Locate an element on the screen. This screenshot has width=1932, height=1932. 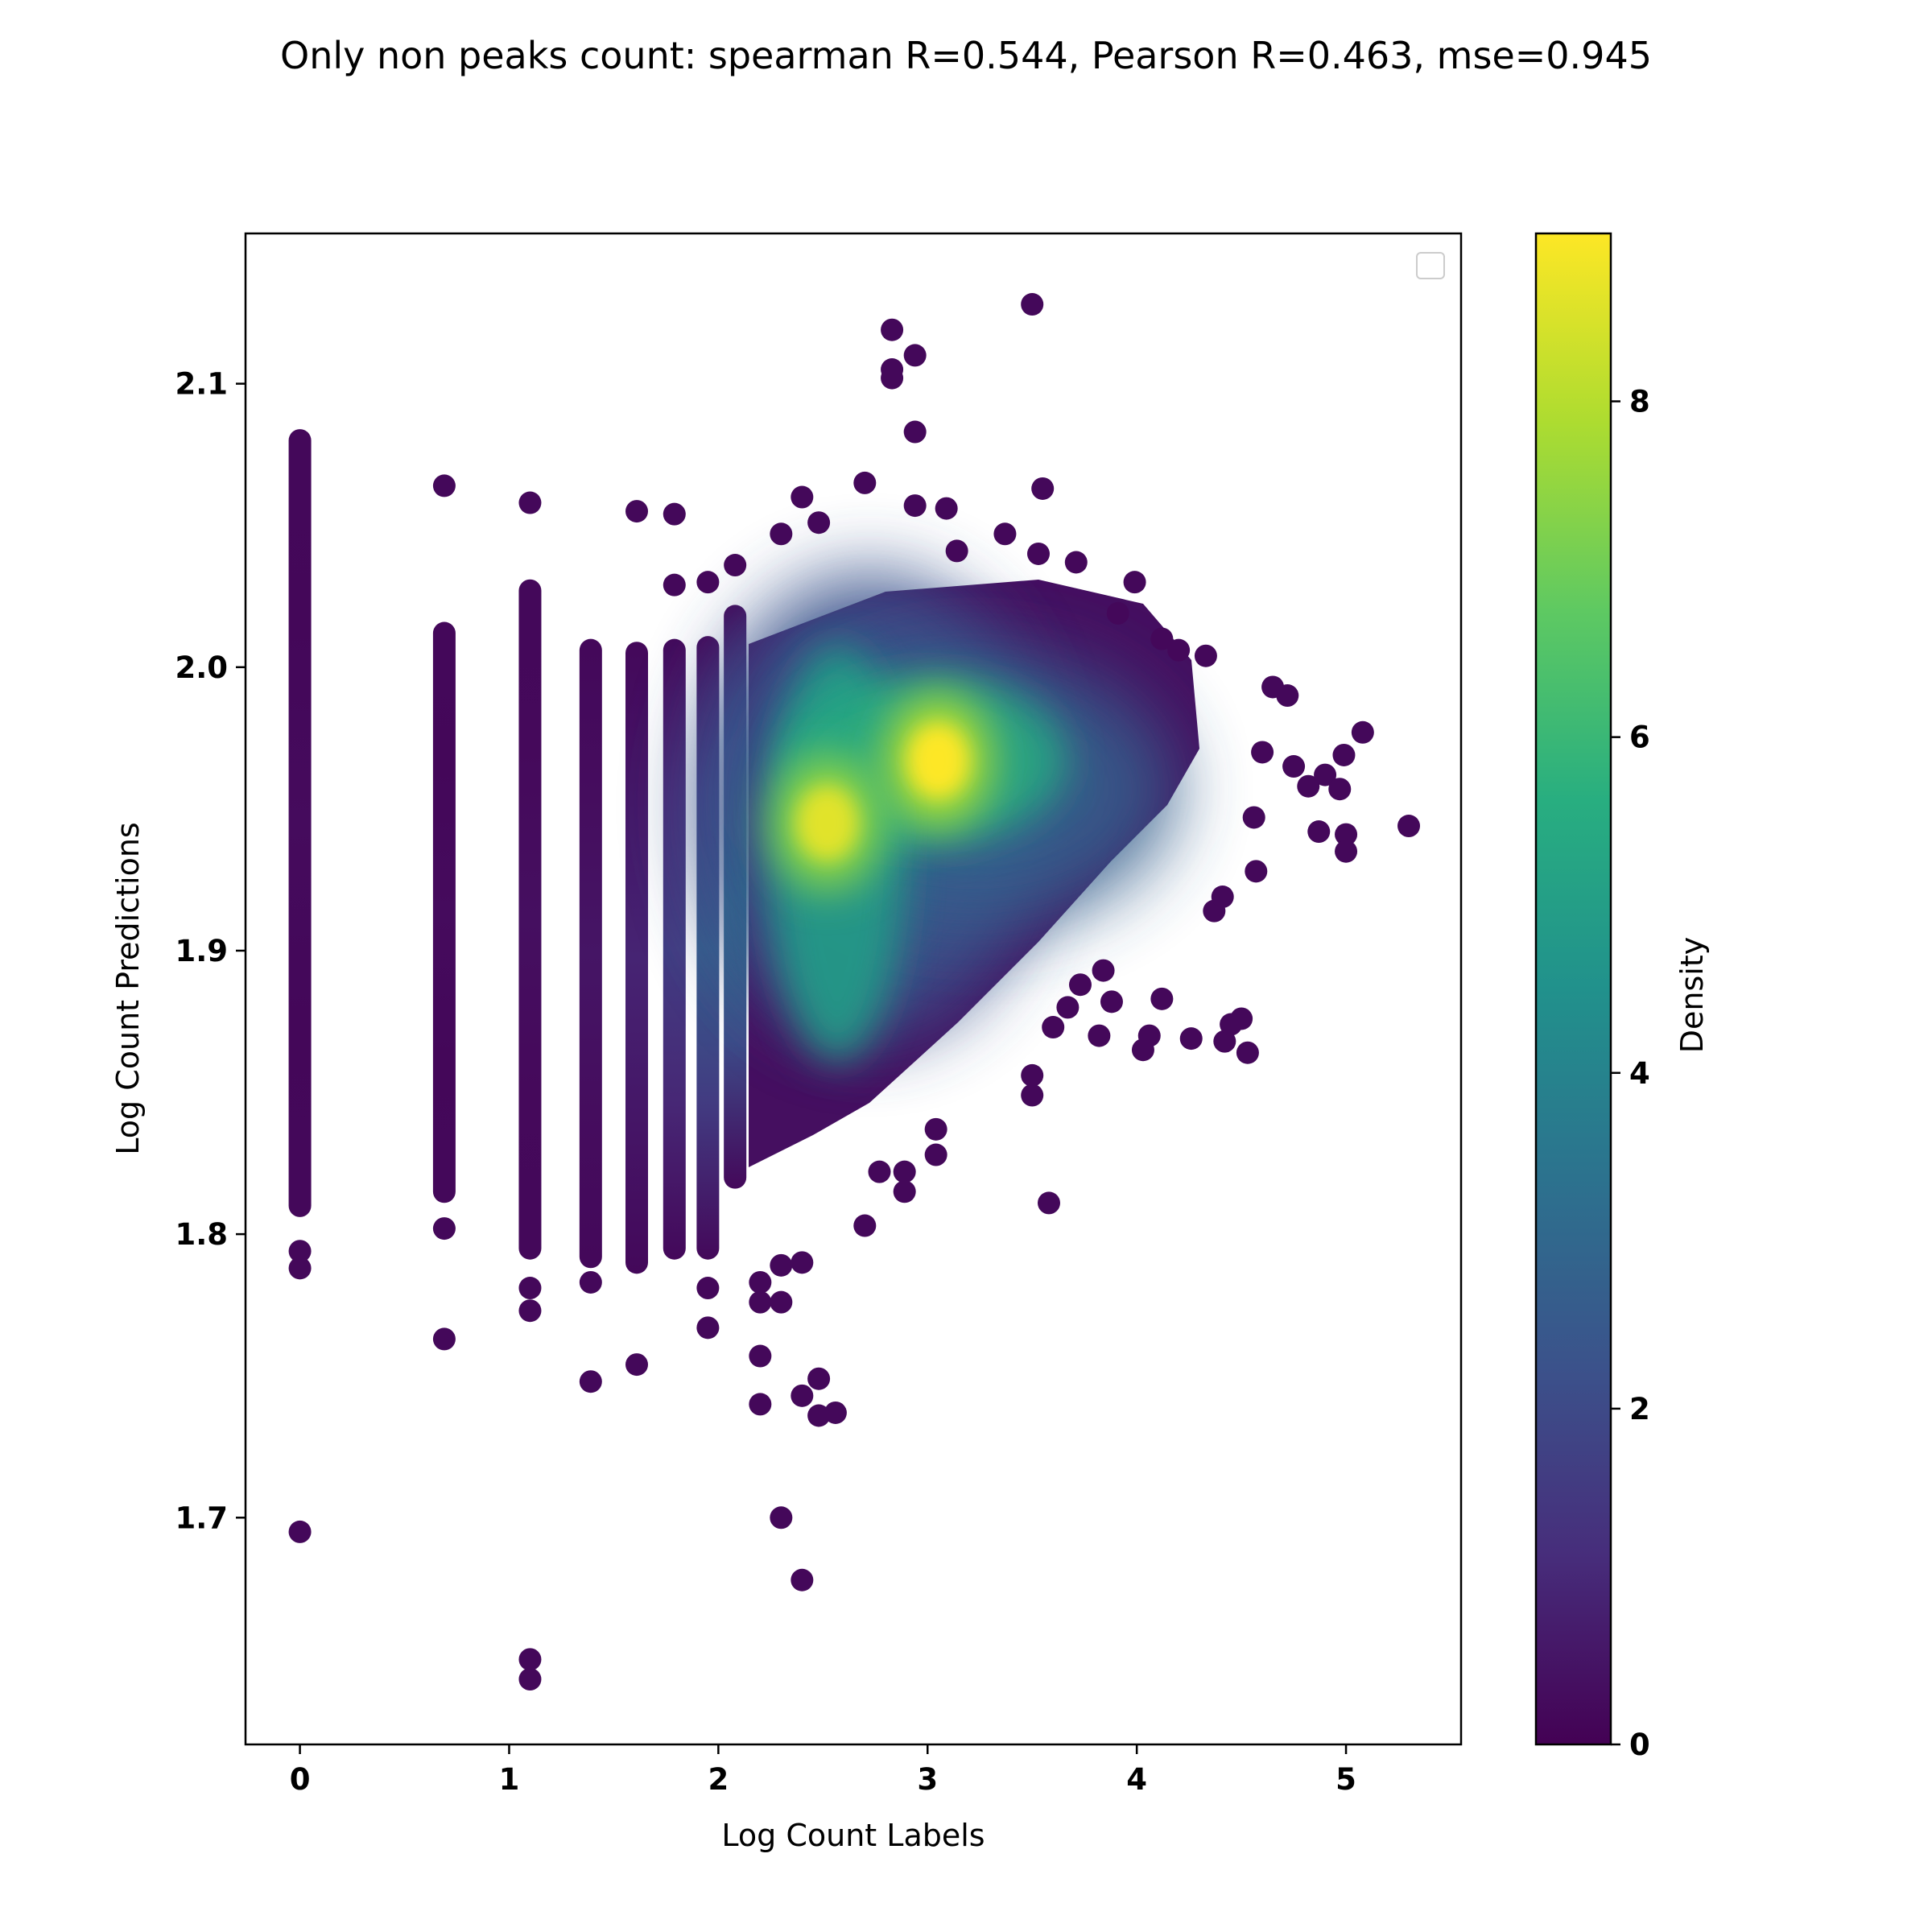
y-tick-label: 1.8 is located at coordinates (201, 1234).